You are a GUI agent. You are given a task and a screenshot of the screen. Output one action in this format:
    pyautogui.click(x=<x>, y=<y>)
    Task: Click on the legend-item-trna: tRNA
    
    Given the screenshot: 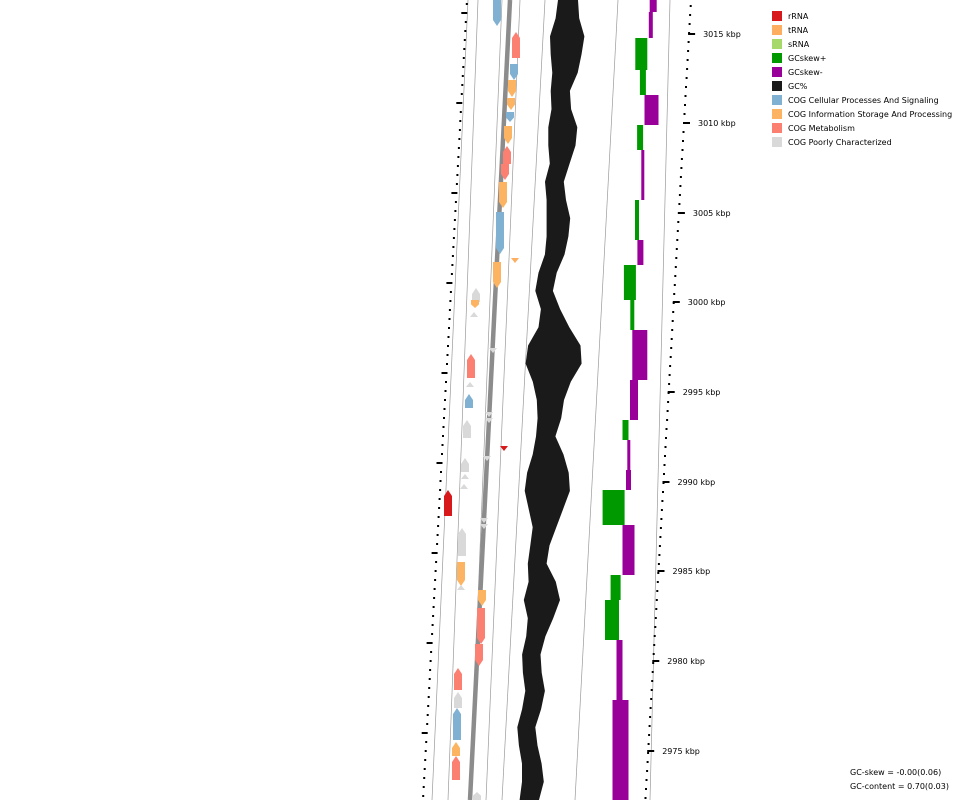 What is the action you would take?
    pyautogui.click(x=862, y=30)
    